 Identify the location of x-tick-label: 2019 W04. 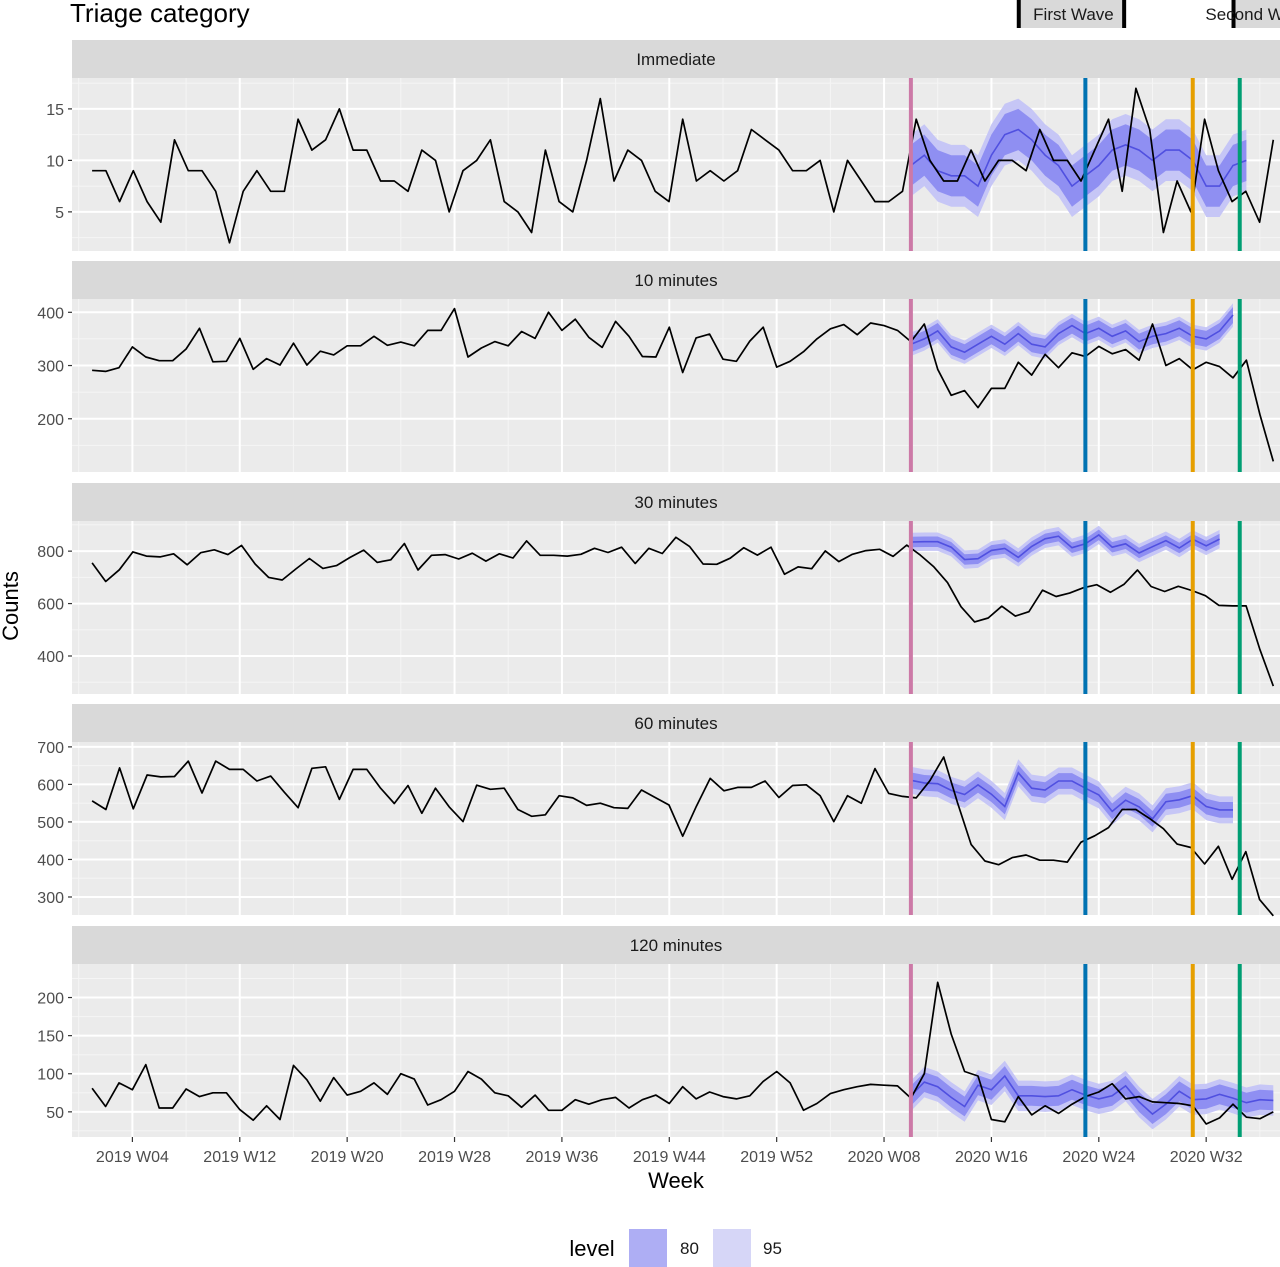
(132, 1157).